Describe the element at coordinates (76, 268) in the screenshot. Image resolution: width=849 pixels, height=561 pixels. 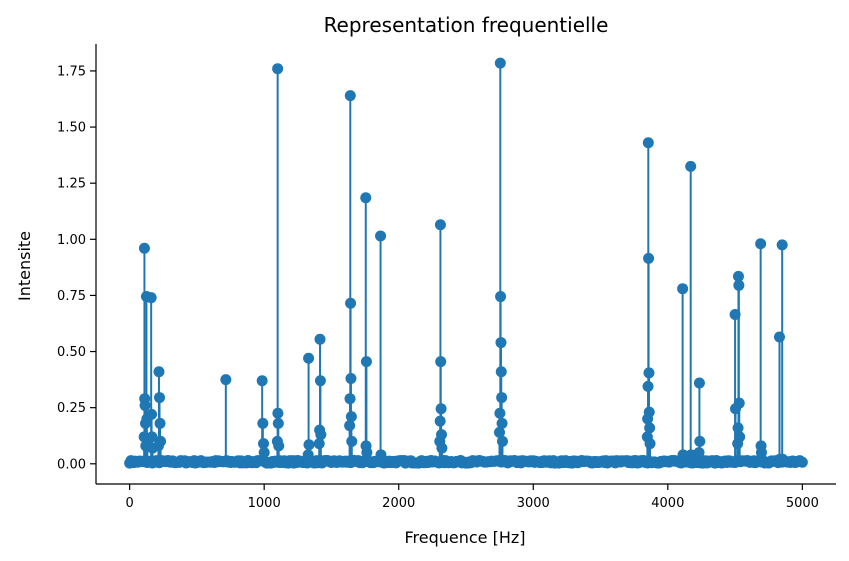
I see `y-axis-ticks: 0.00 0.25 0.50 0.75 1.00 1.25 1.50 1.75` at that location.